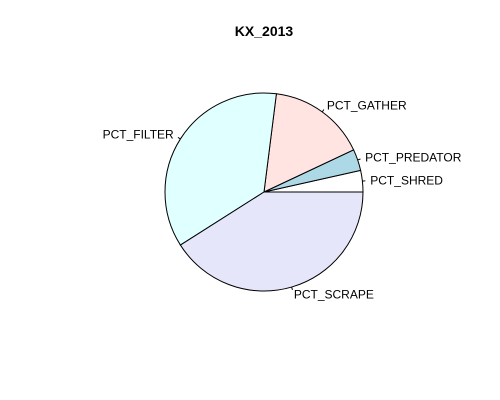 This screenshot has height=400, width=500. I want to click on chart-title: KX_2013, so click(264, 31).